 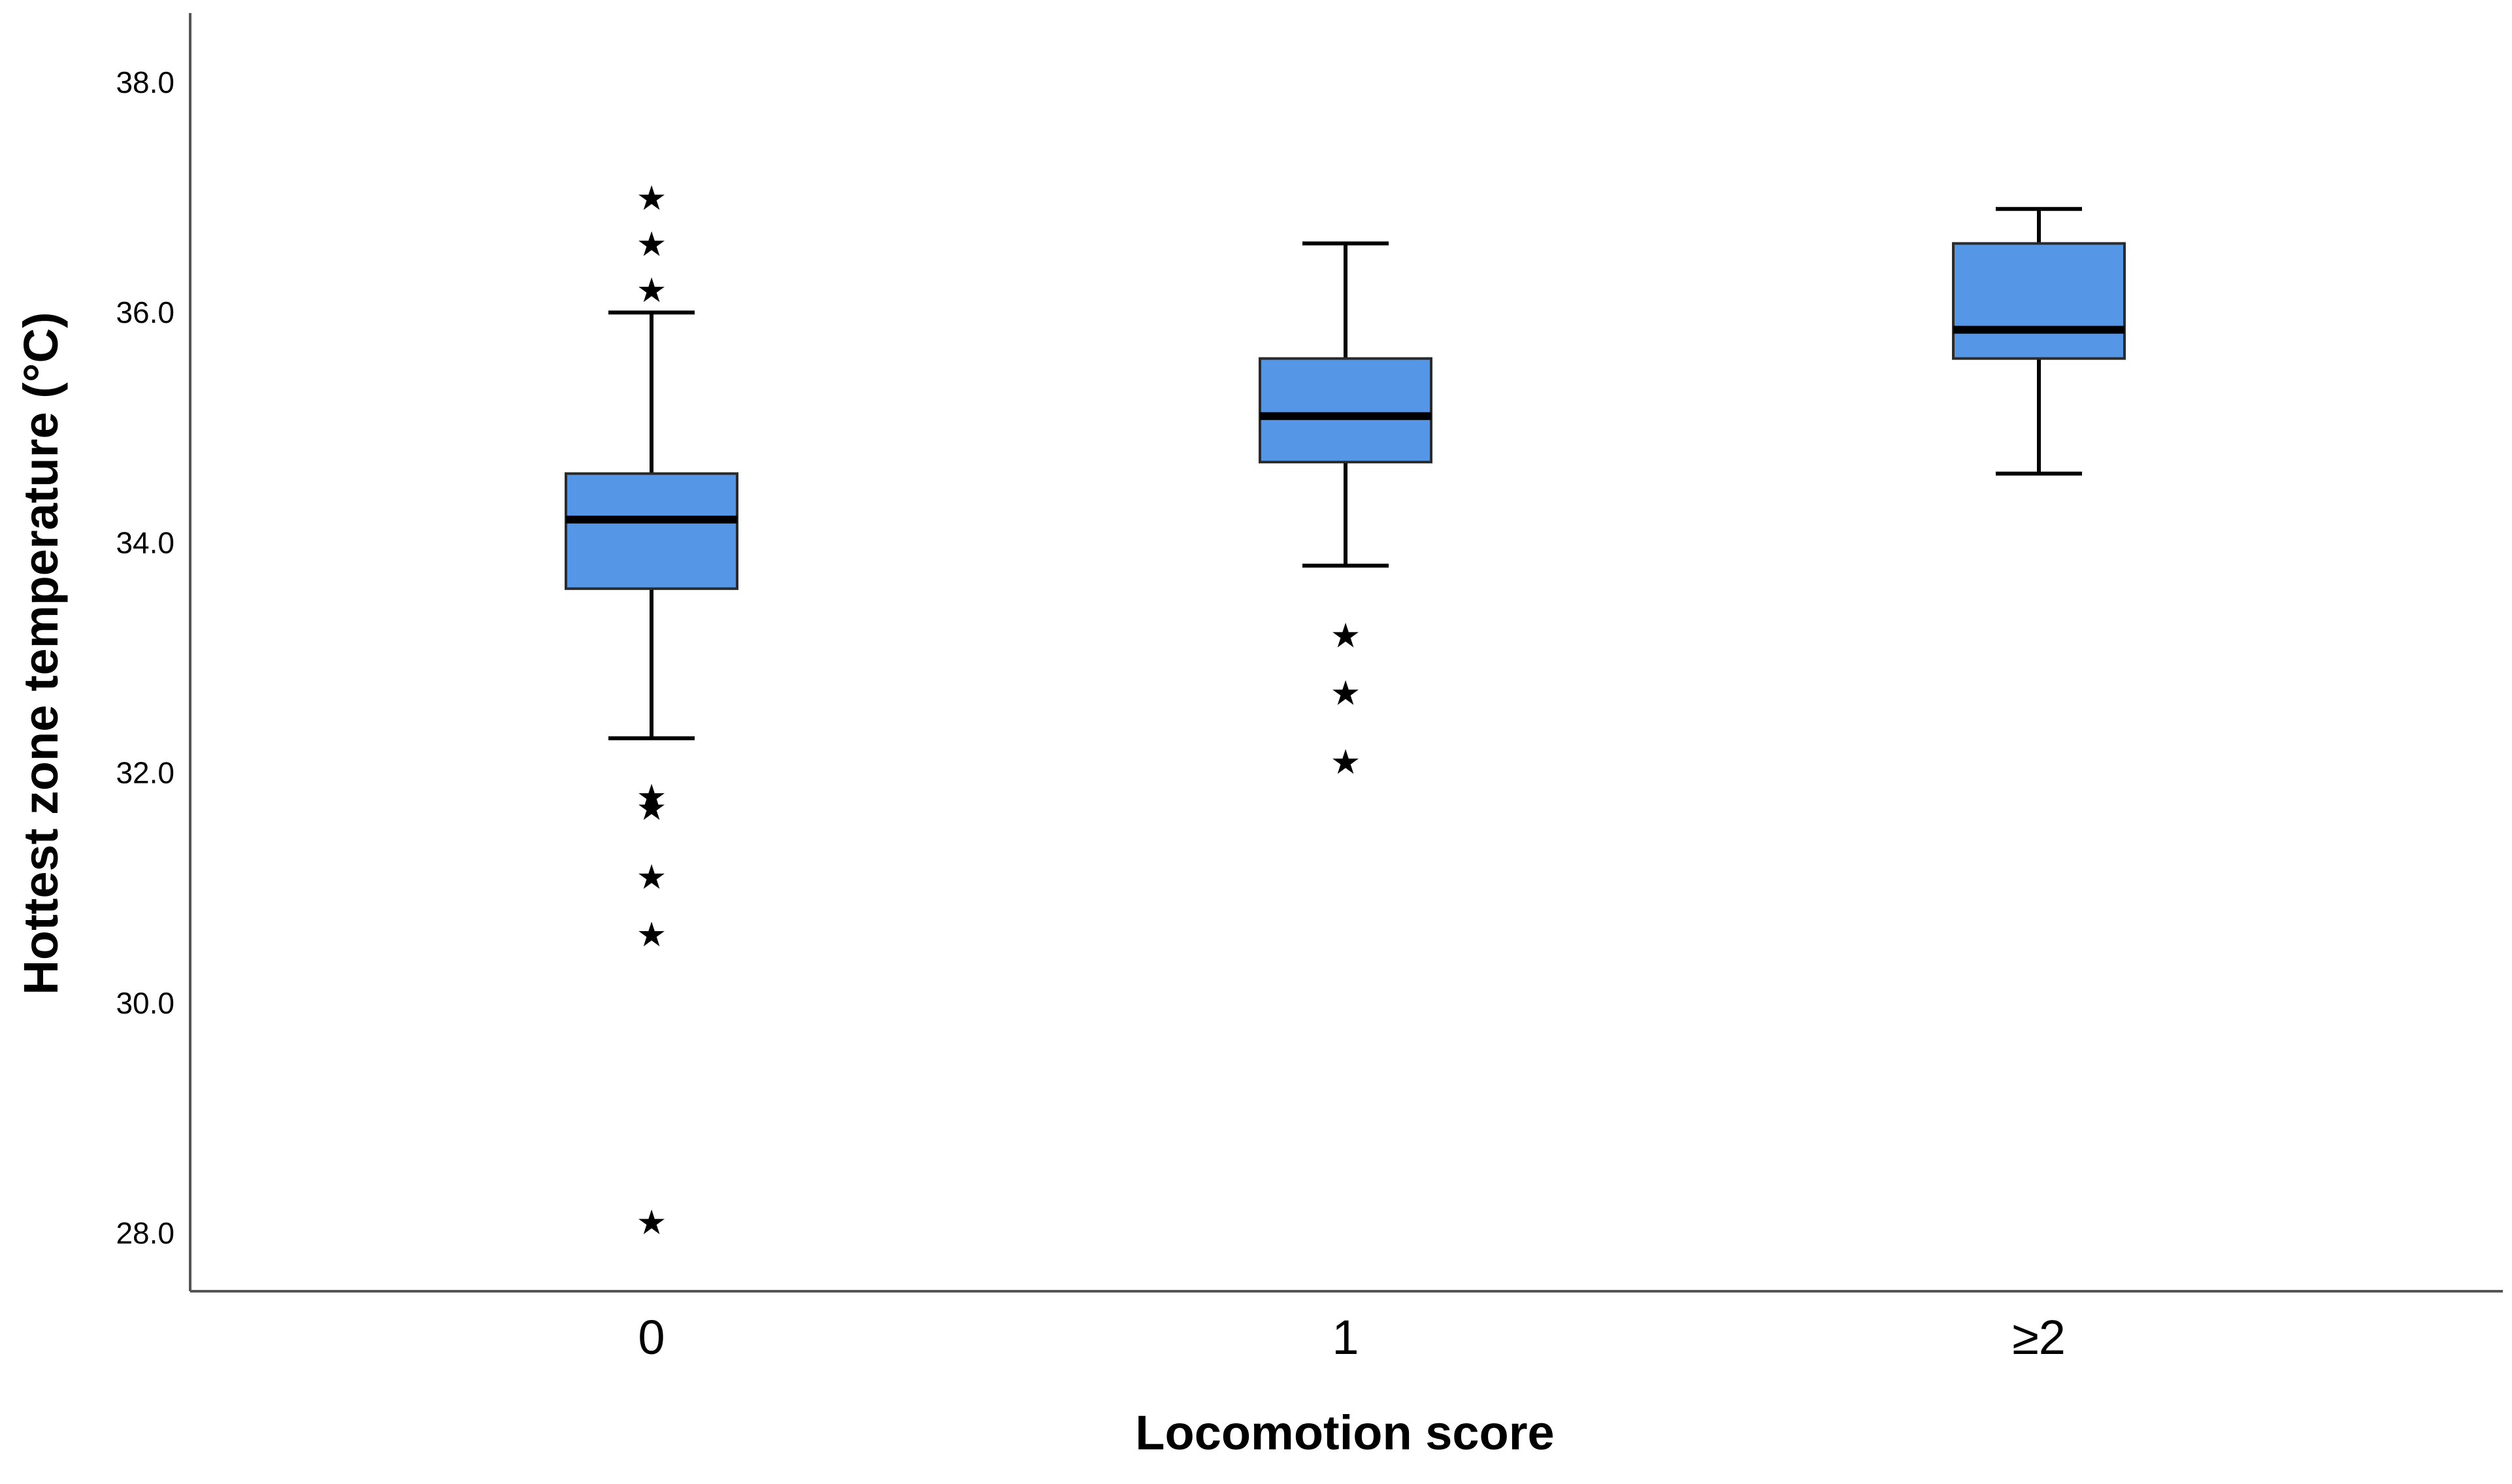 I want to click on box-group-1: ★ ★ ★, so click(x=1345, y=511).